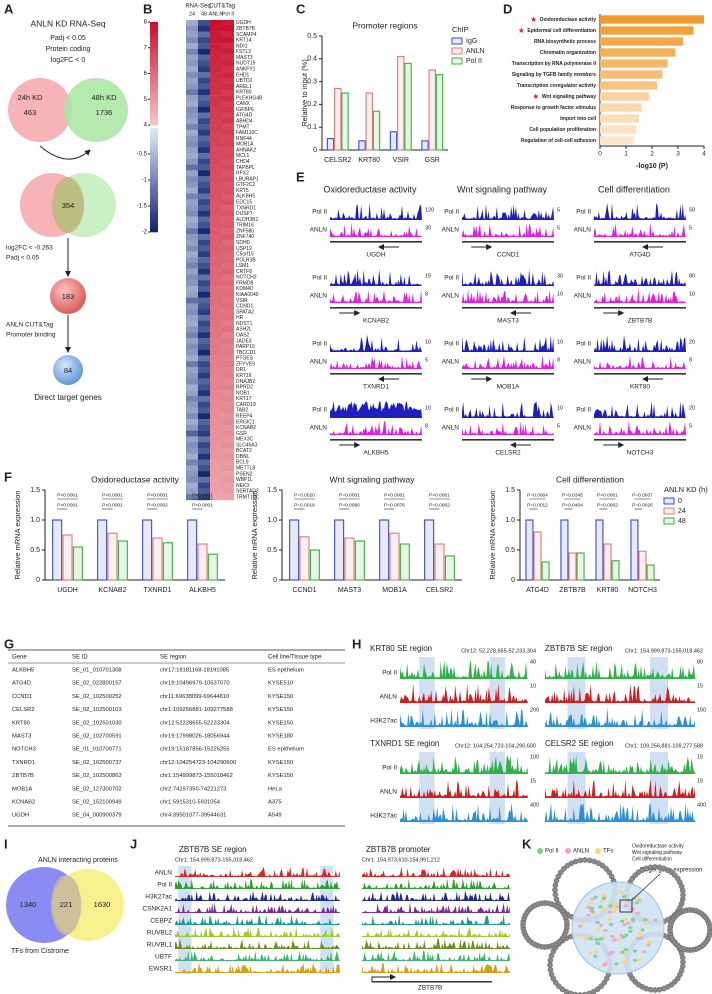 The image size is (712, 994). I want to click on gene-label: ATG4D, so click(244, 116).